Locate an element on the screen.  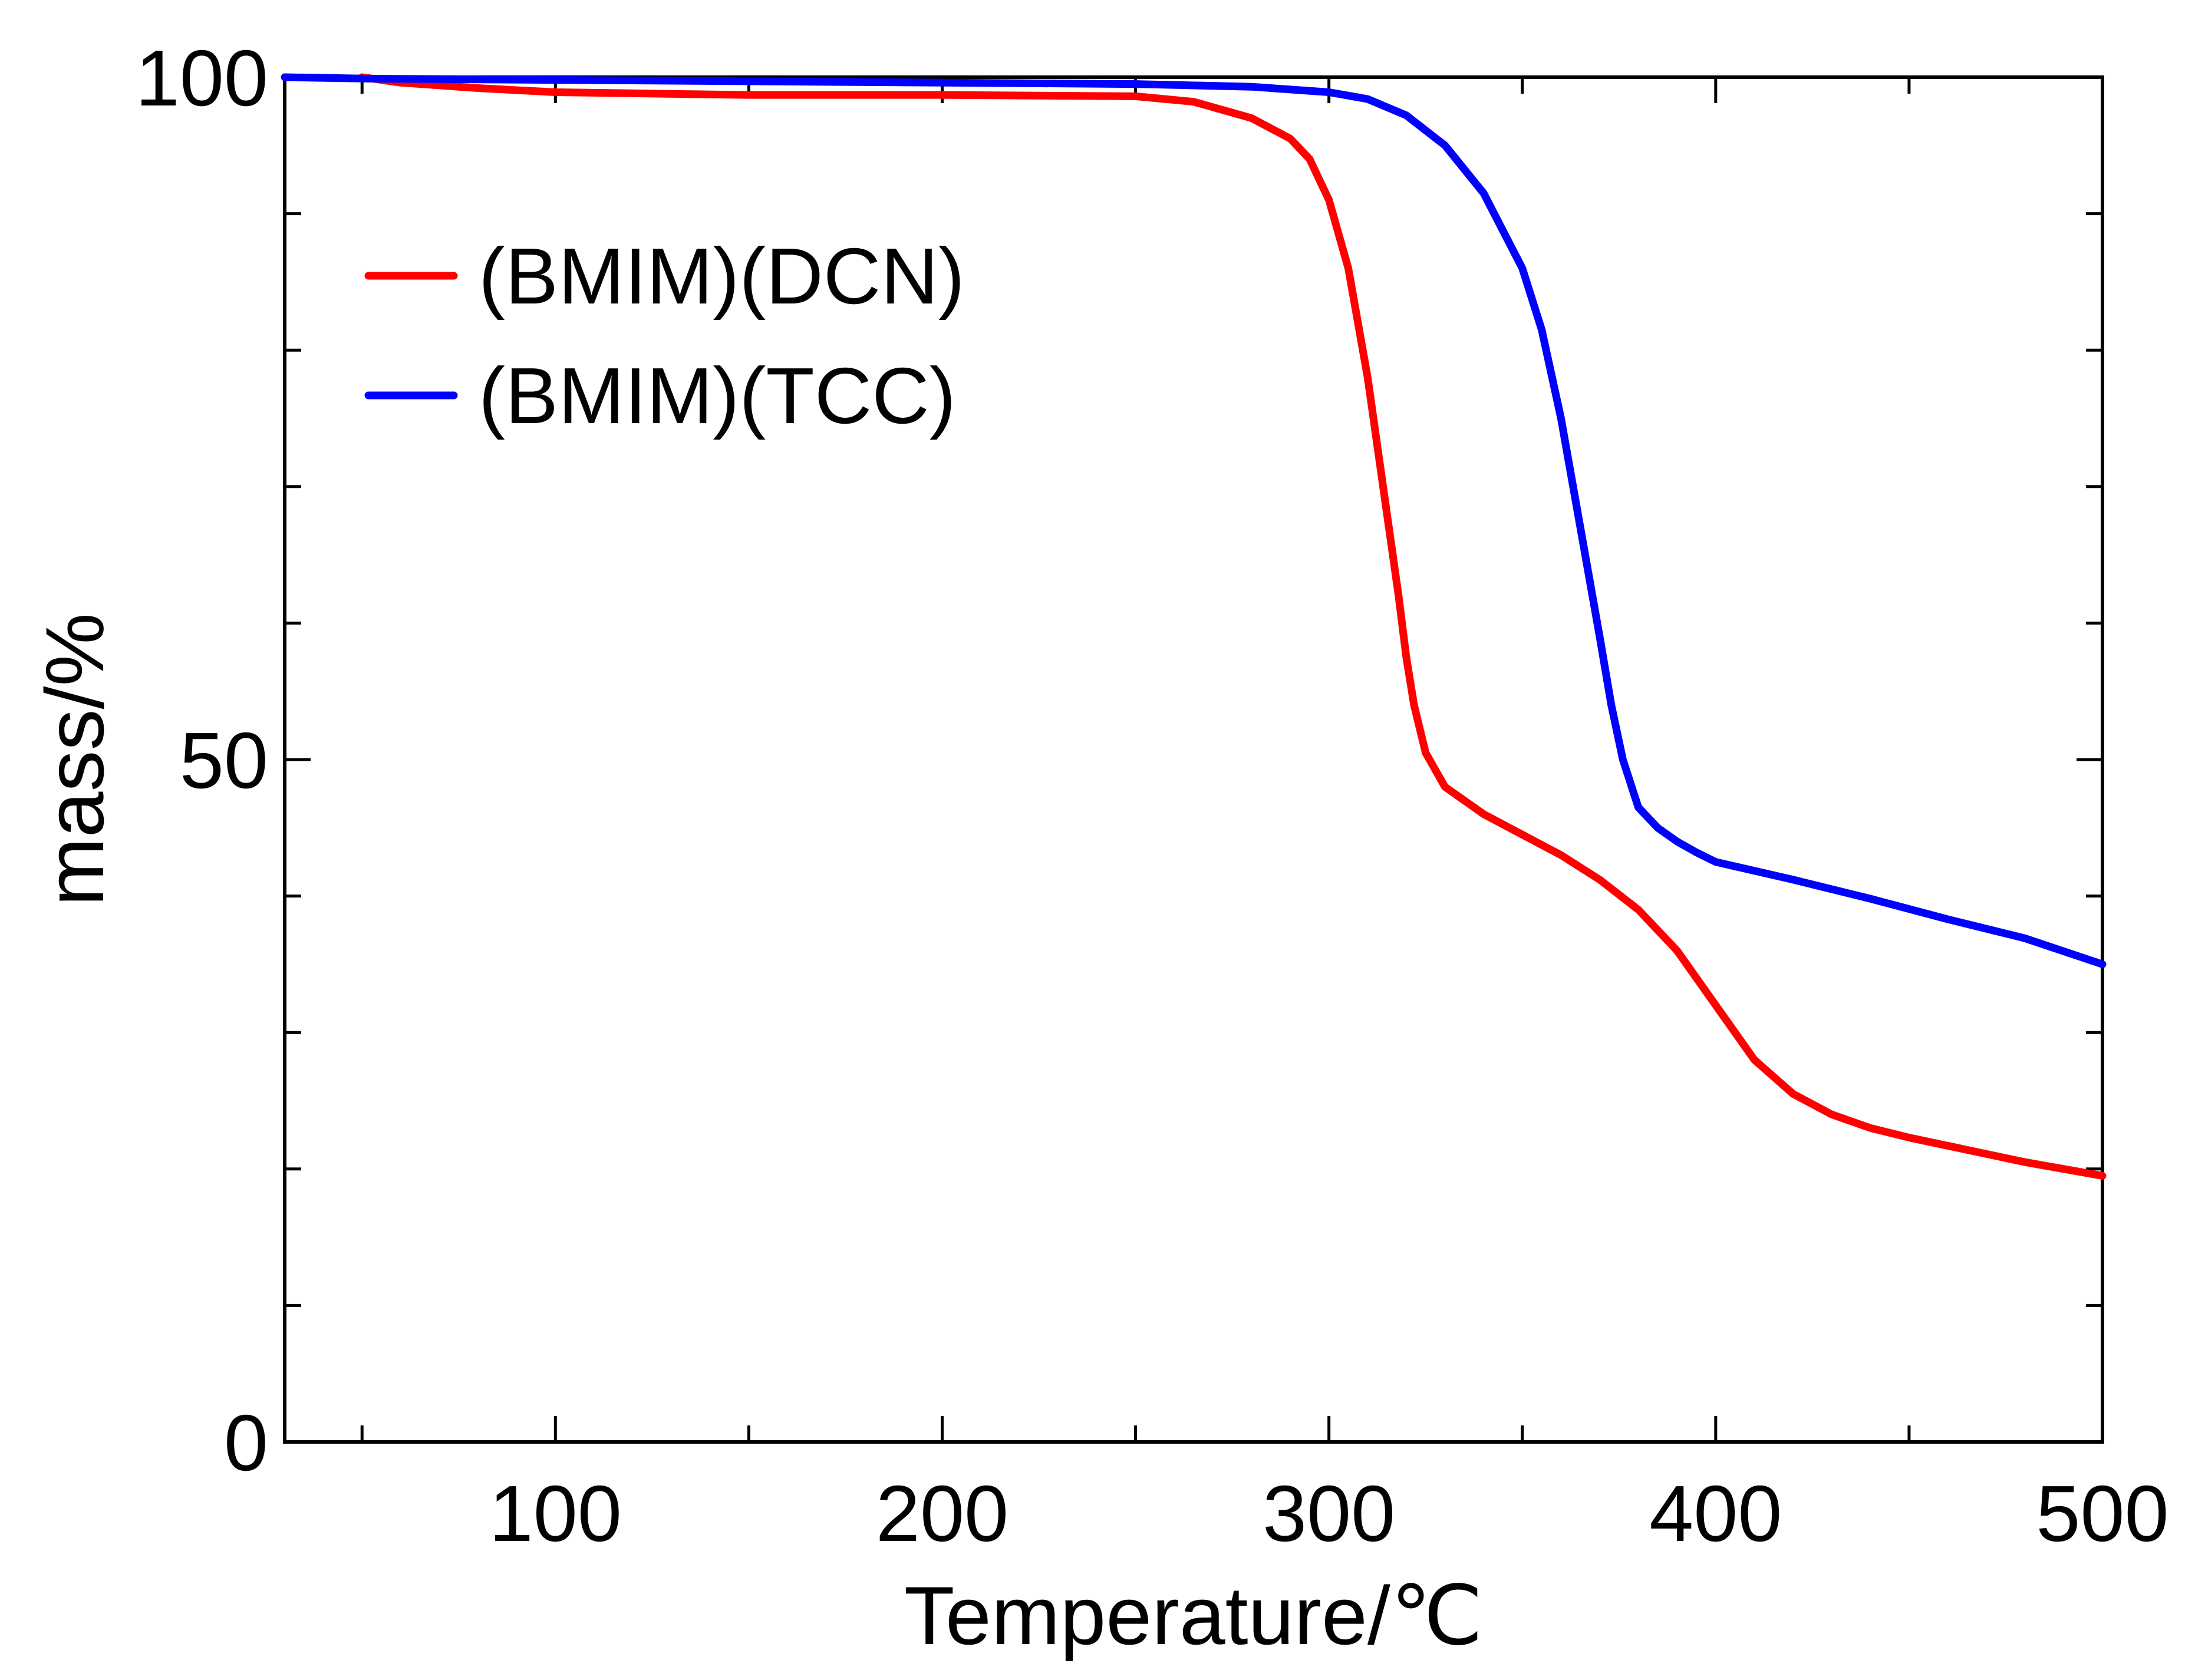
x-tick-label: 500 is located at coordinates (2102, 1513).